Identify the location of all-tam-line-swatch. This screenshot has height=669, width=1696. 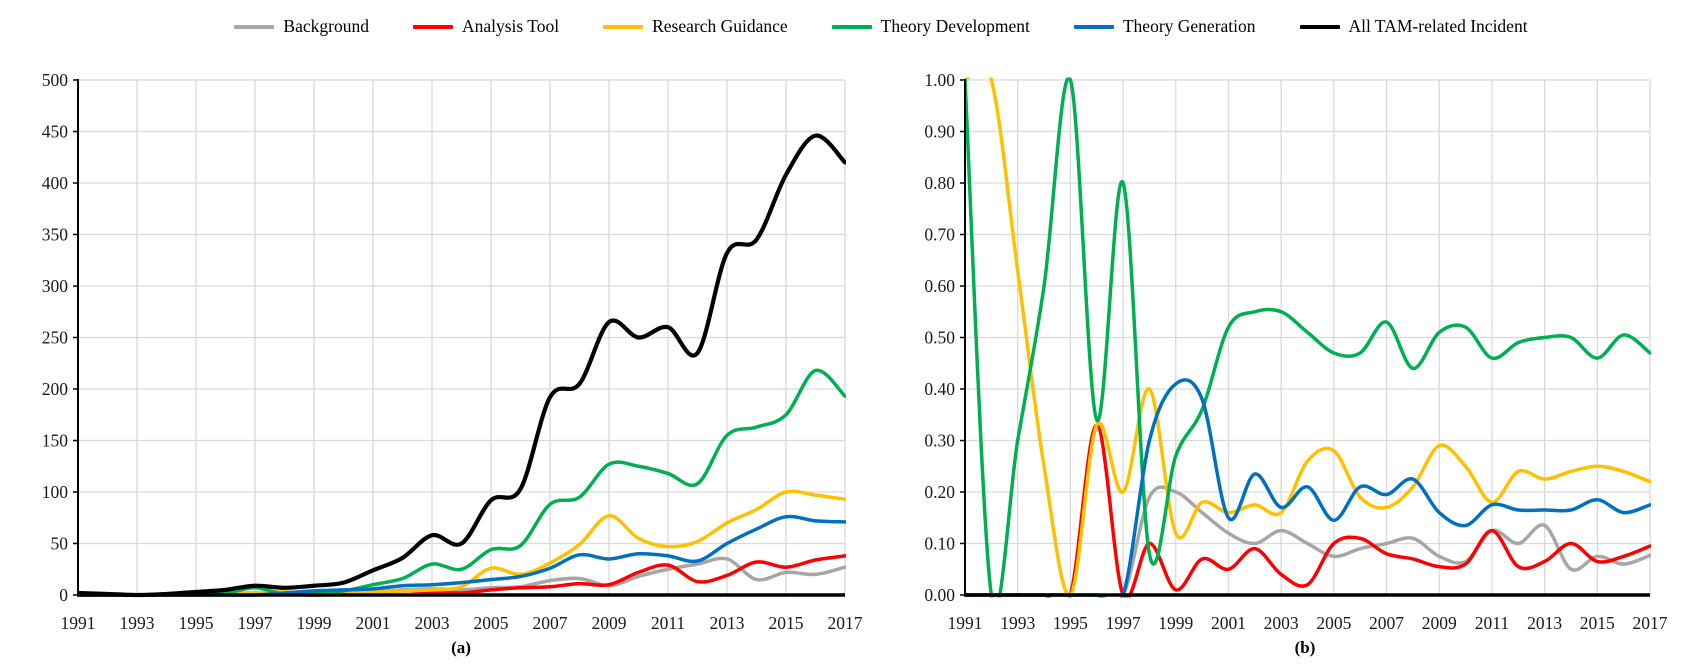
(1319, 26).